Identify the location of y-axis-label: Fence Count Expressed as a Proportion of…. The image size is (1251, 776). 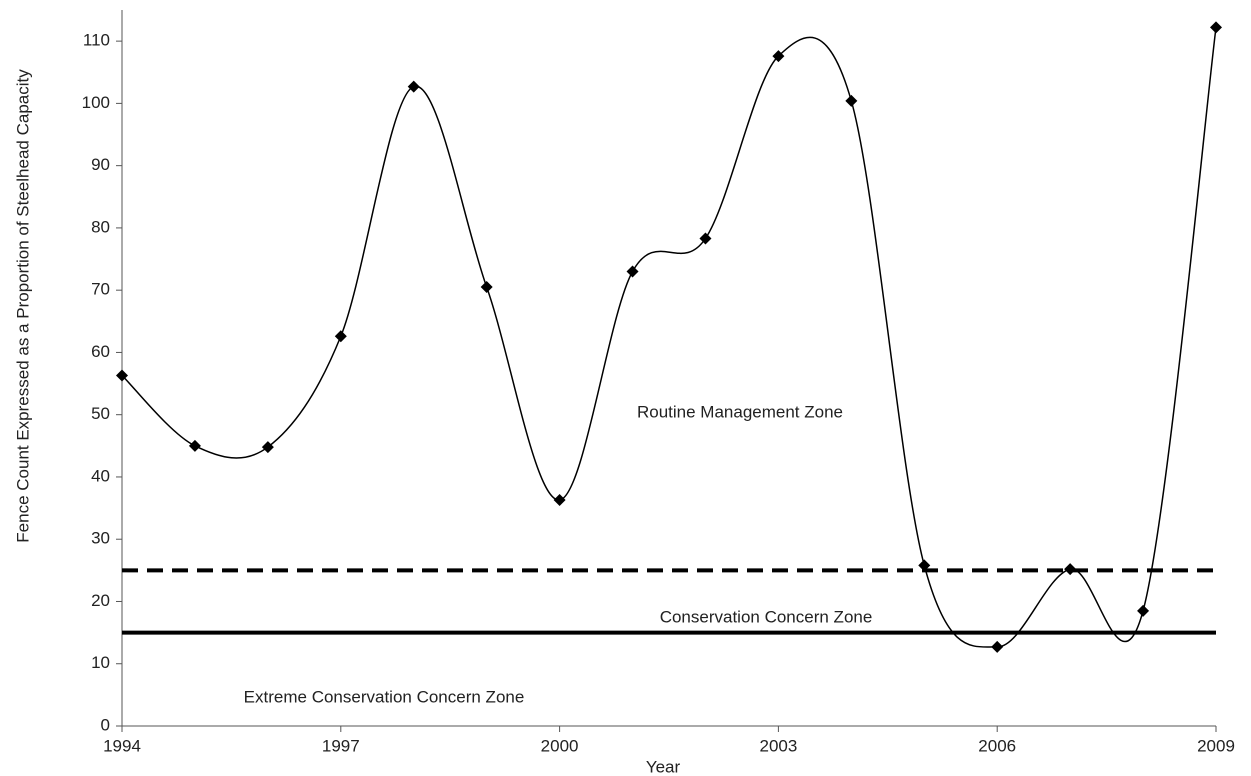
(22, 306).